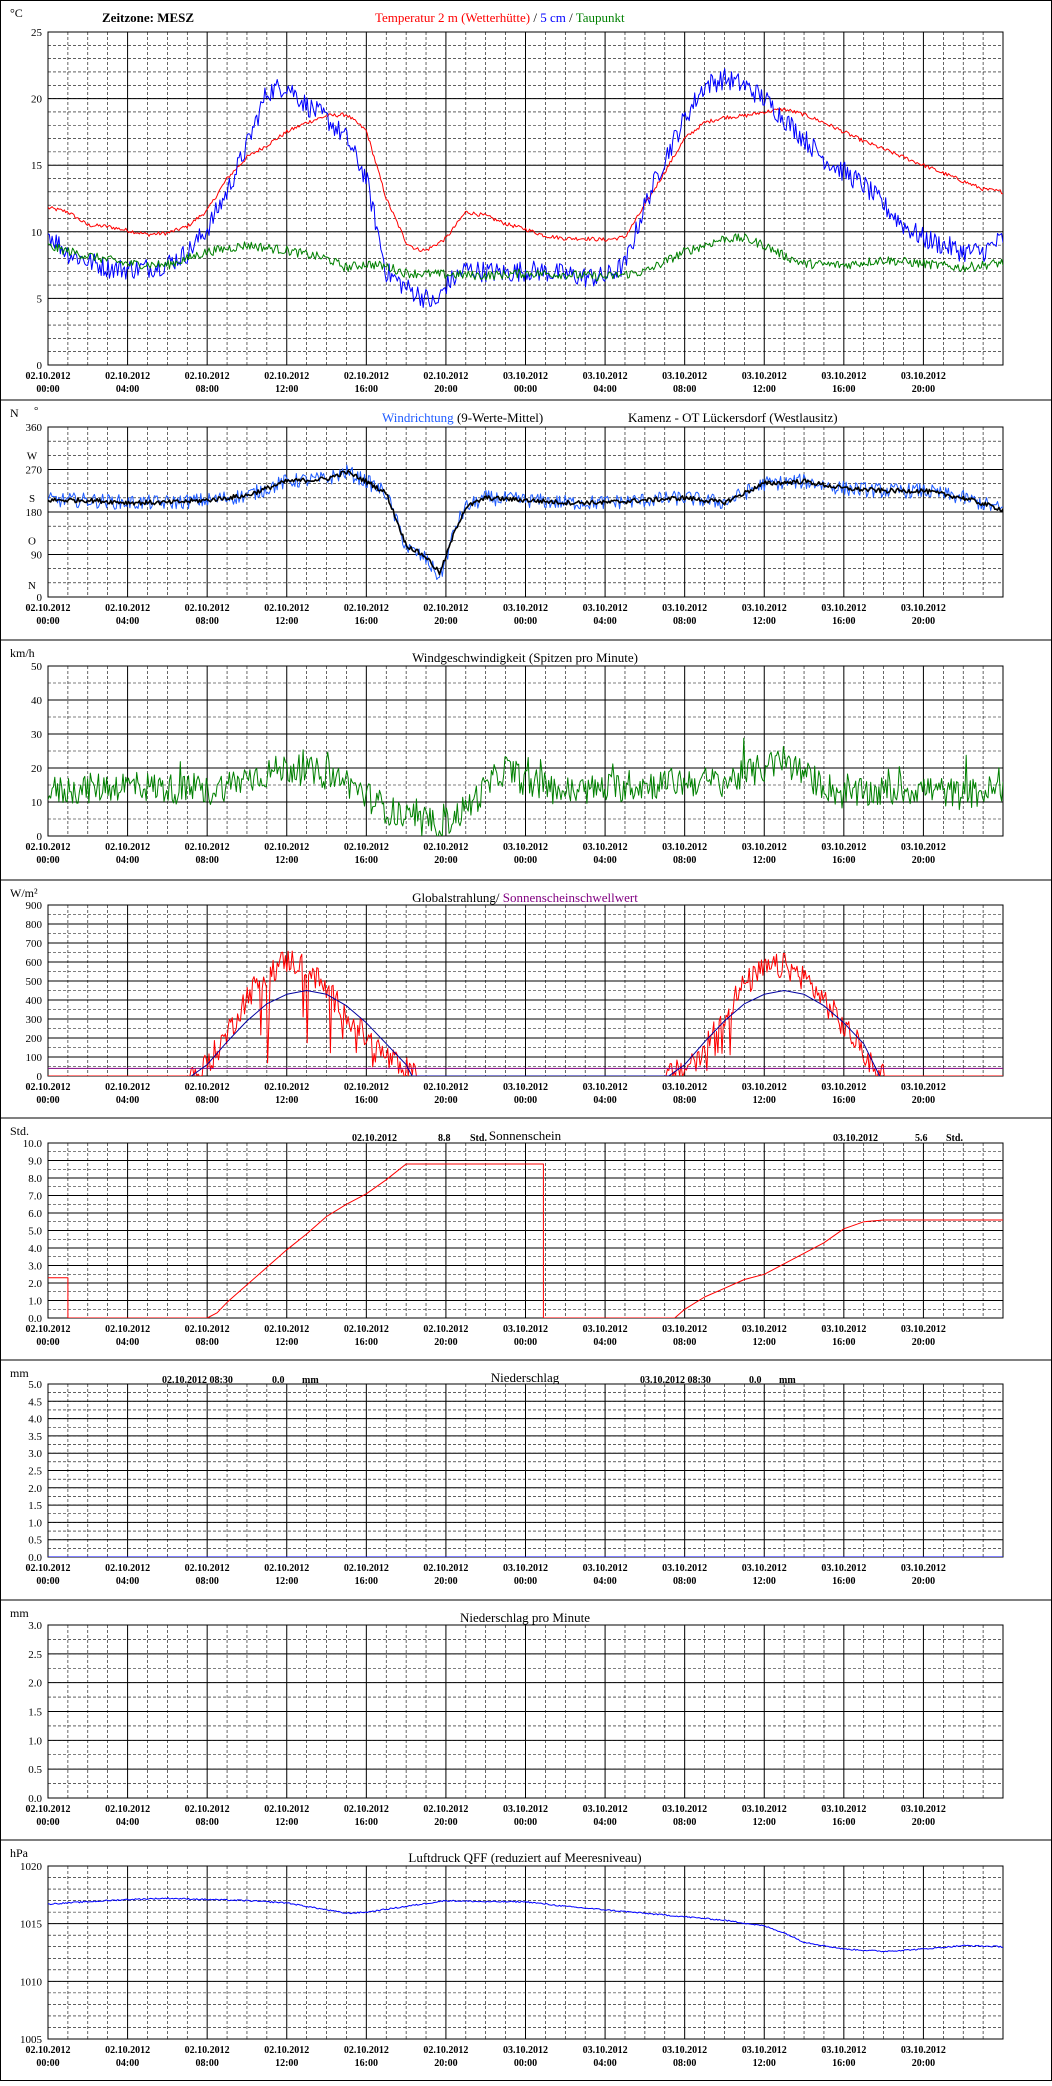 The height and width of the screenshot is (2086, 1052). What do you see at coordinates (525, 1240) in the screenshot?
I see `series-sonnenschein` at bounding box center [525, 1240].